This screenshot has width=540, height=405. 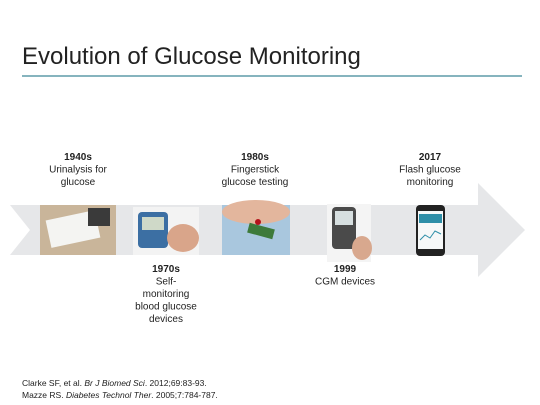 What do you see at coordinates (166, 319) in the screenshot?
I see `event-description: devices` at bounding box center [166, 319].